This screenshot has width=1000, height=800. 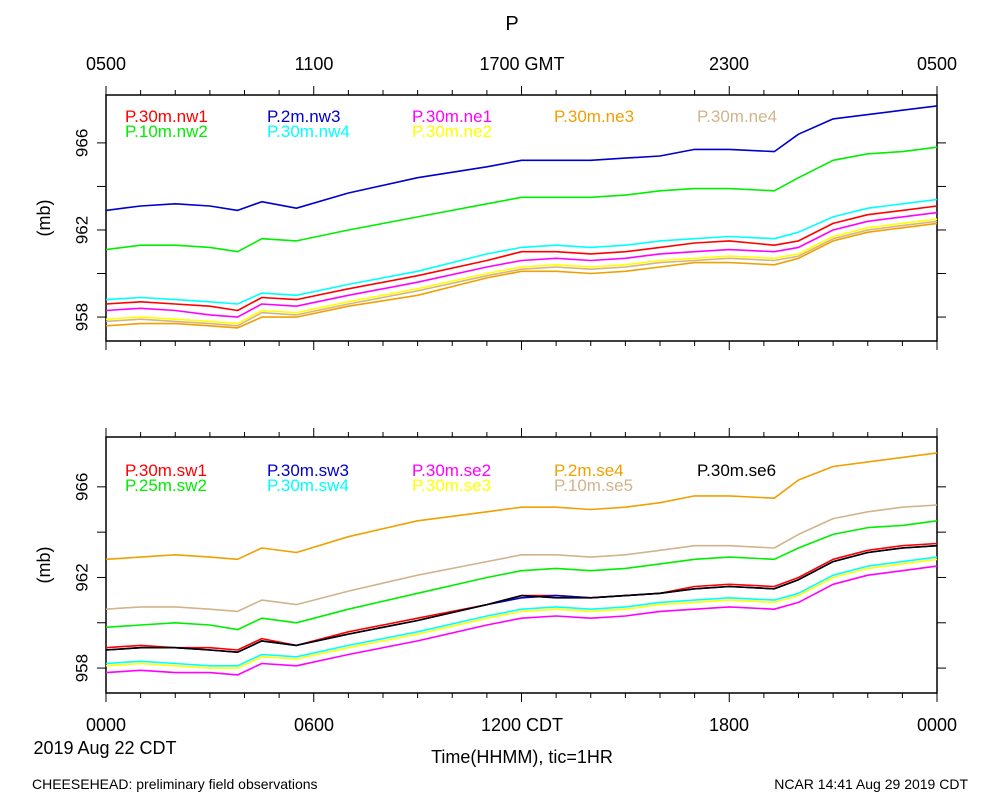 I want to click on top-tick-label: 2300, so click(x=729, y=64).